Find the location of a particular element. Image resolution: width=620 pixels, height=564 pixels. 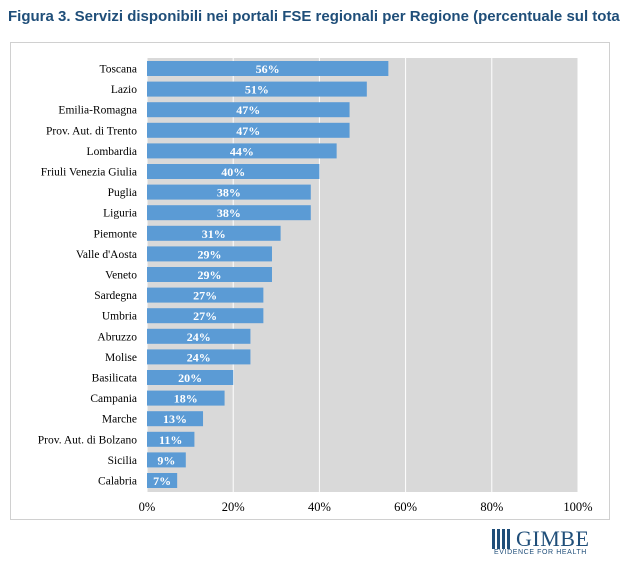

category-label: Campania is located at coordinates (113, 399).